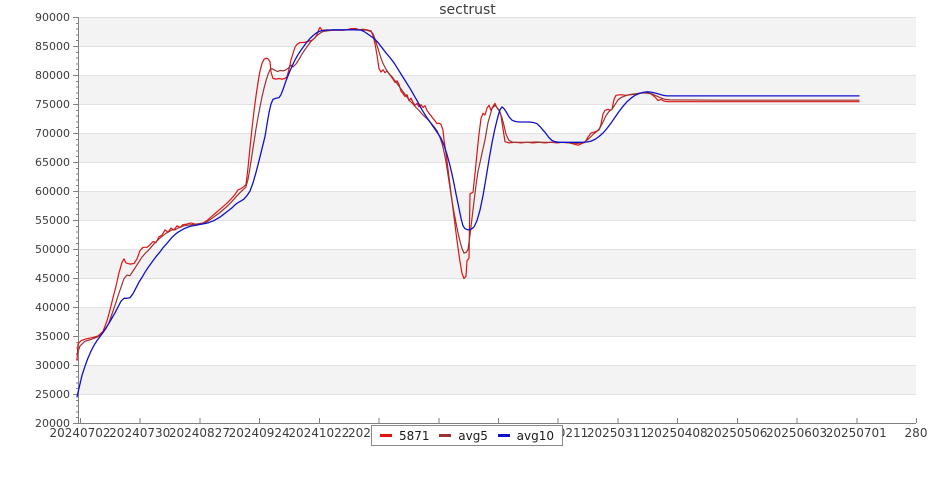 This screenshot has width=935, height=500. What do you see at coordinates (677, 433) in the screenshot?
I see `x-tick-label: 20250408` at bounding box center [677, 433].